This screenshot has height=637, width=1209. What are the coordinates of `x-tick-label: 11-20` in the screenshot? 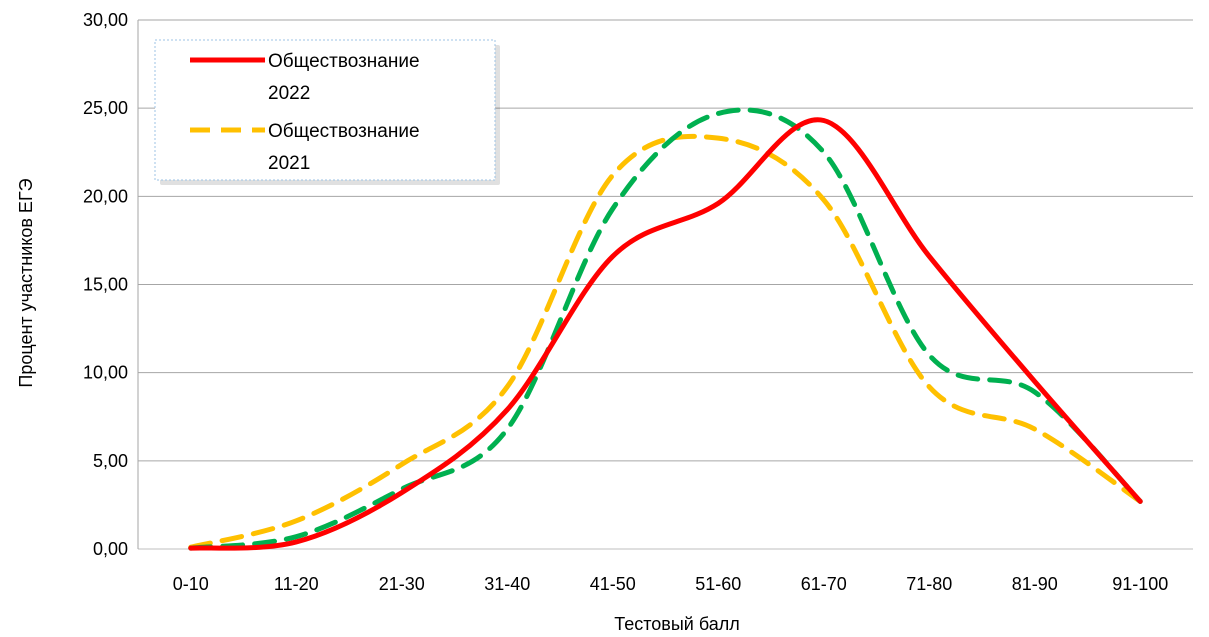 It's located at (296, 584).